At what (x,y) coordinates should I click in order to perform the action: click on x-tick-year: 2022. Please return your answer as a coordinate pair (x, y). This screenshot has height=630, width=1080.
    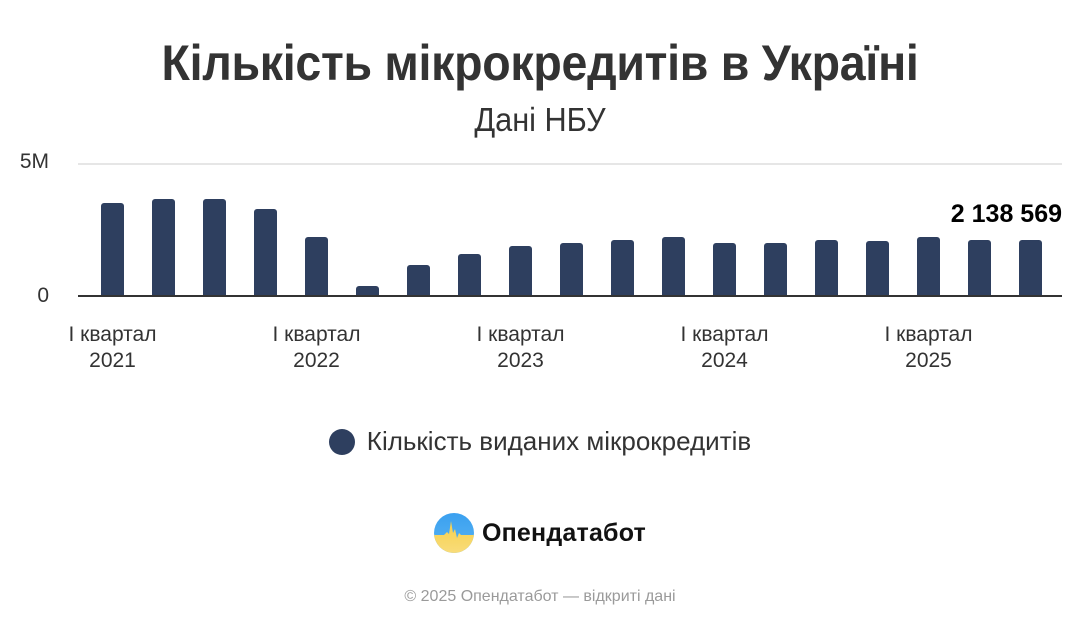
    Looking at the image, I should click on (316, 360).